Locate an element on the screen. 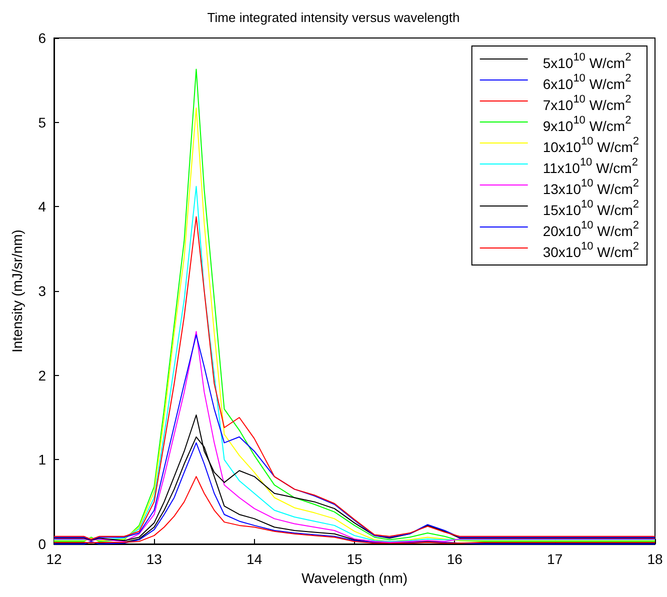 This screenshot has width=667, height=597. x-tick-label: 16 is located at coordinates (454, 559).